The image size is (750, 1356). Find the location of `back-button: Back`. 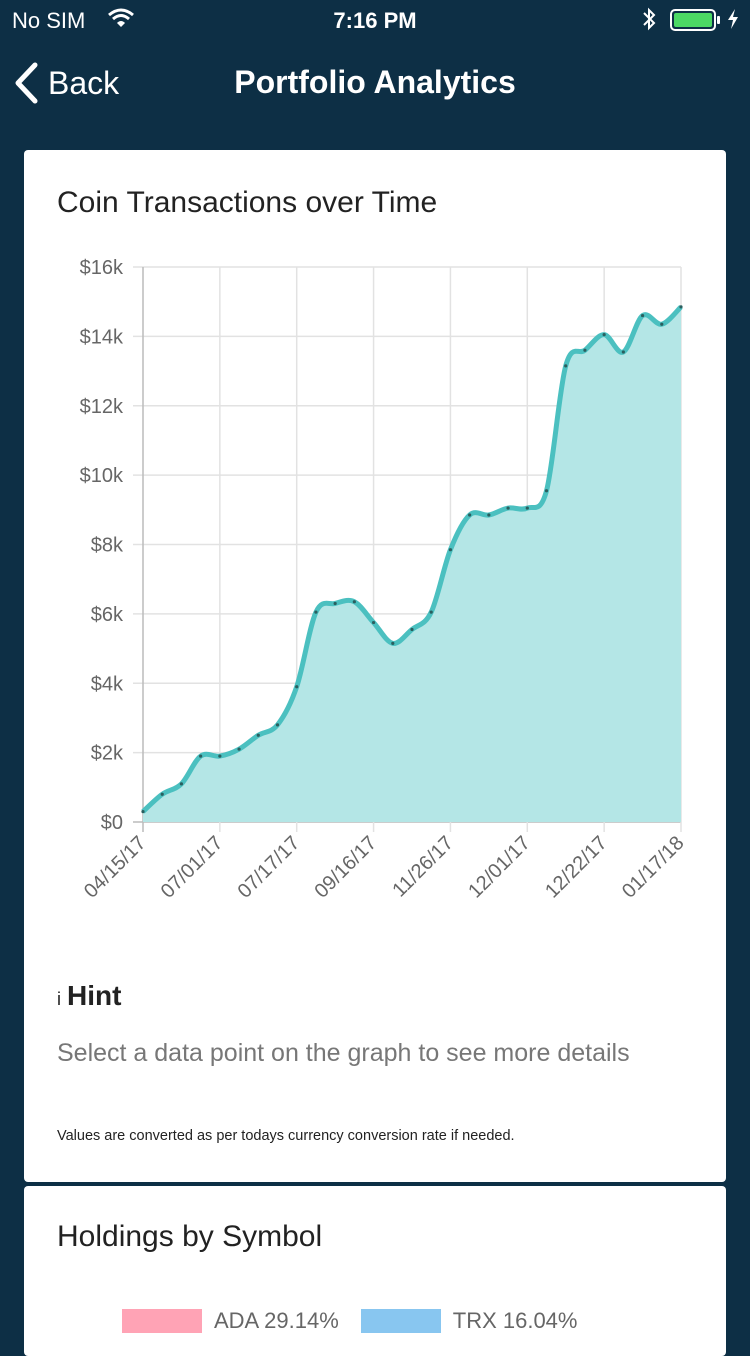

back-button: Back is located at coordinates (66, 83).